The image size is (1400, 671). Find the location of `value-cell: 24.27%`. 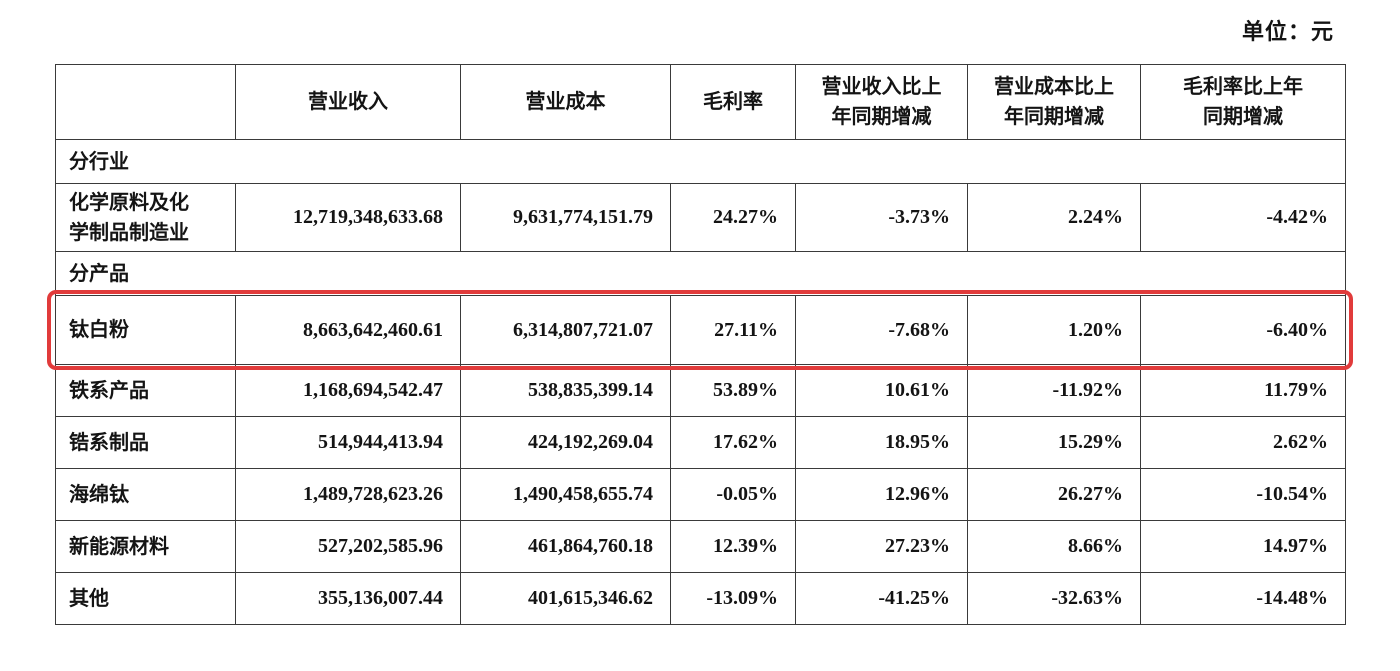

value-cell: 24.27% is located at coordinates (733, 217).